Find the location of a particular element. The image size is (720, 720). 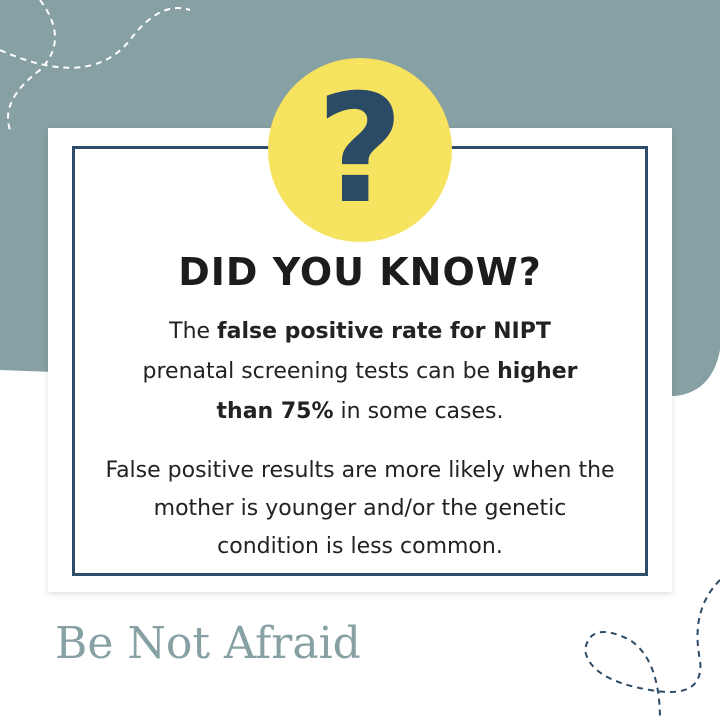

text-segment: higher than 75% is located at coordinates (397, 391).